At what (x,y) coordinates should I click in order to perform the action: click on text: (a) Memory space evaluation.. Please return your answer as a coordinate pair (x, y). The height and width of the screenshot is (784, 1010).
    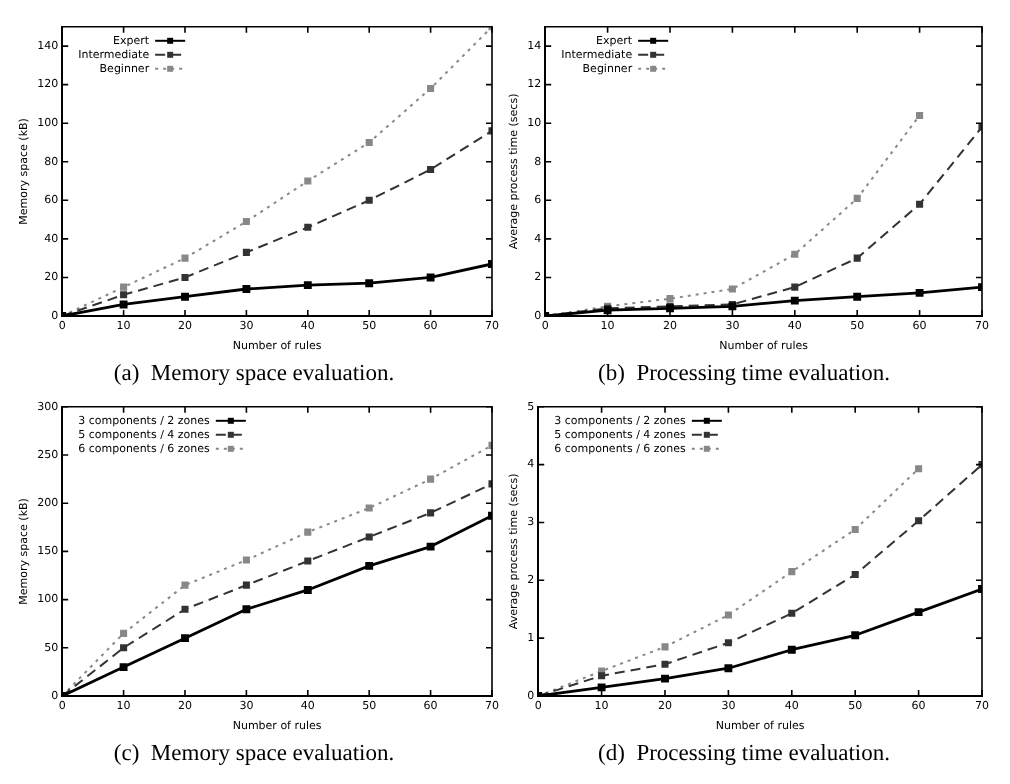
    Looking at the image, I should click on (254, 374).